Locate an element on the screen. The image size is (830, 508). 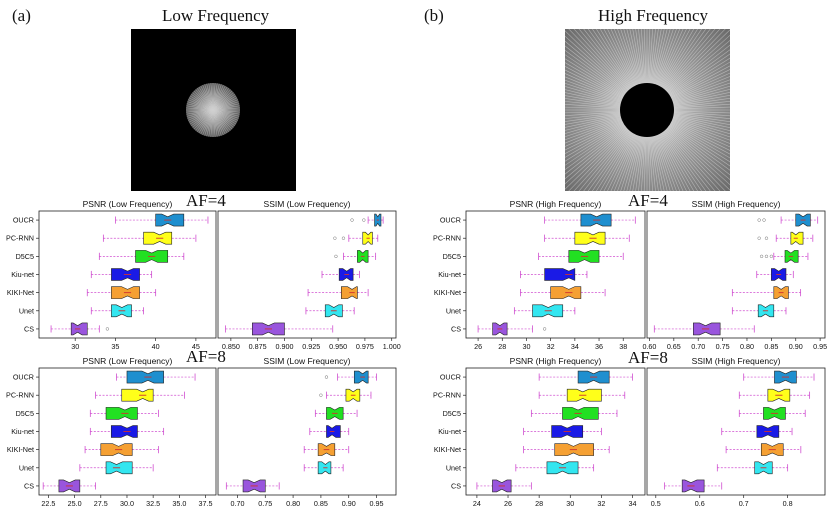
x-tick-label: 35 is located at coordinates (115, 346).